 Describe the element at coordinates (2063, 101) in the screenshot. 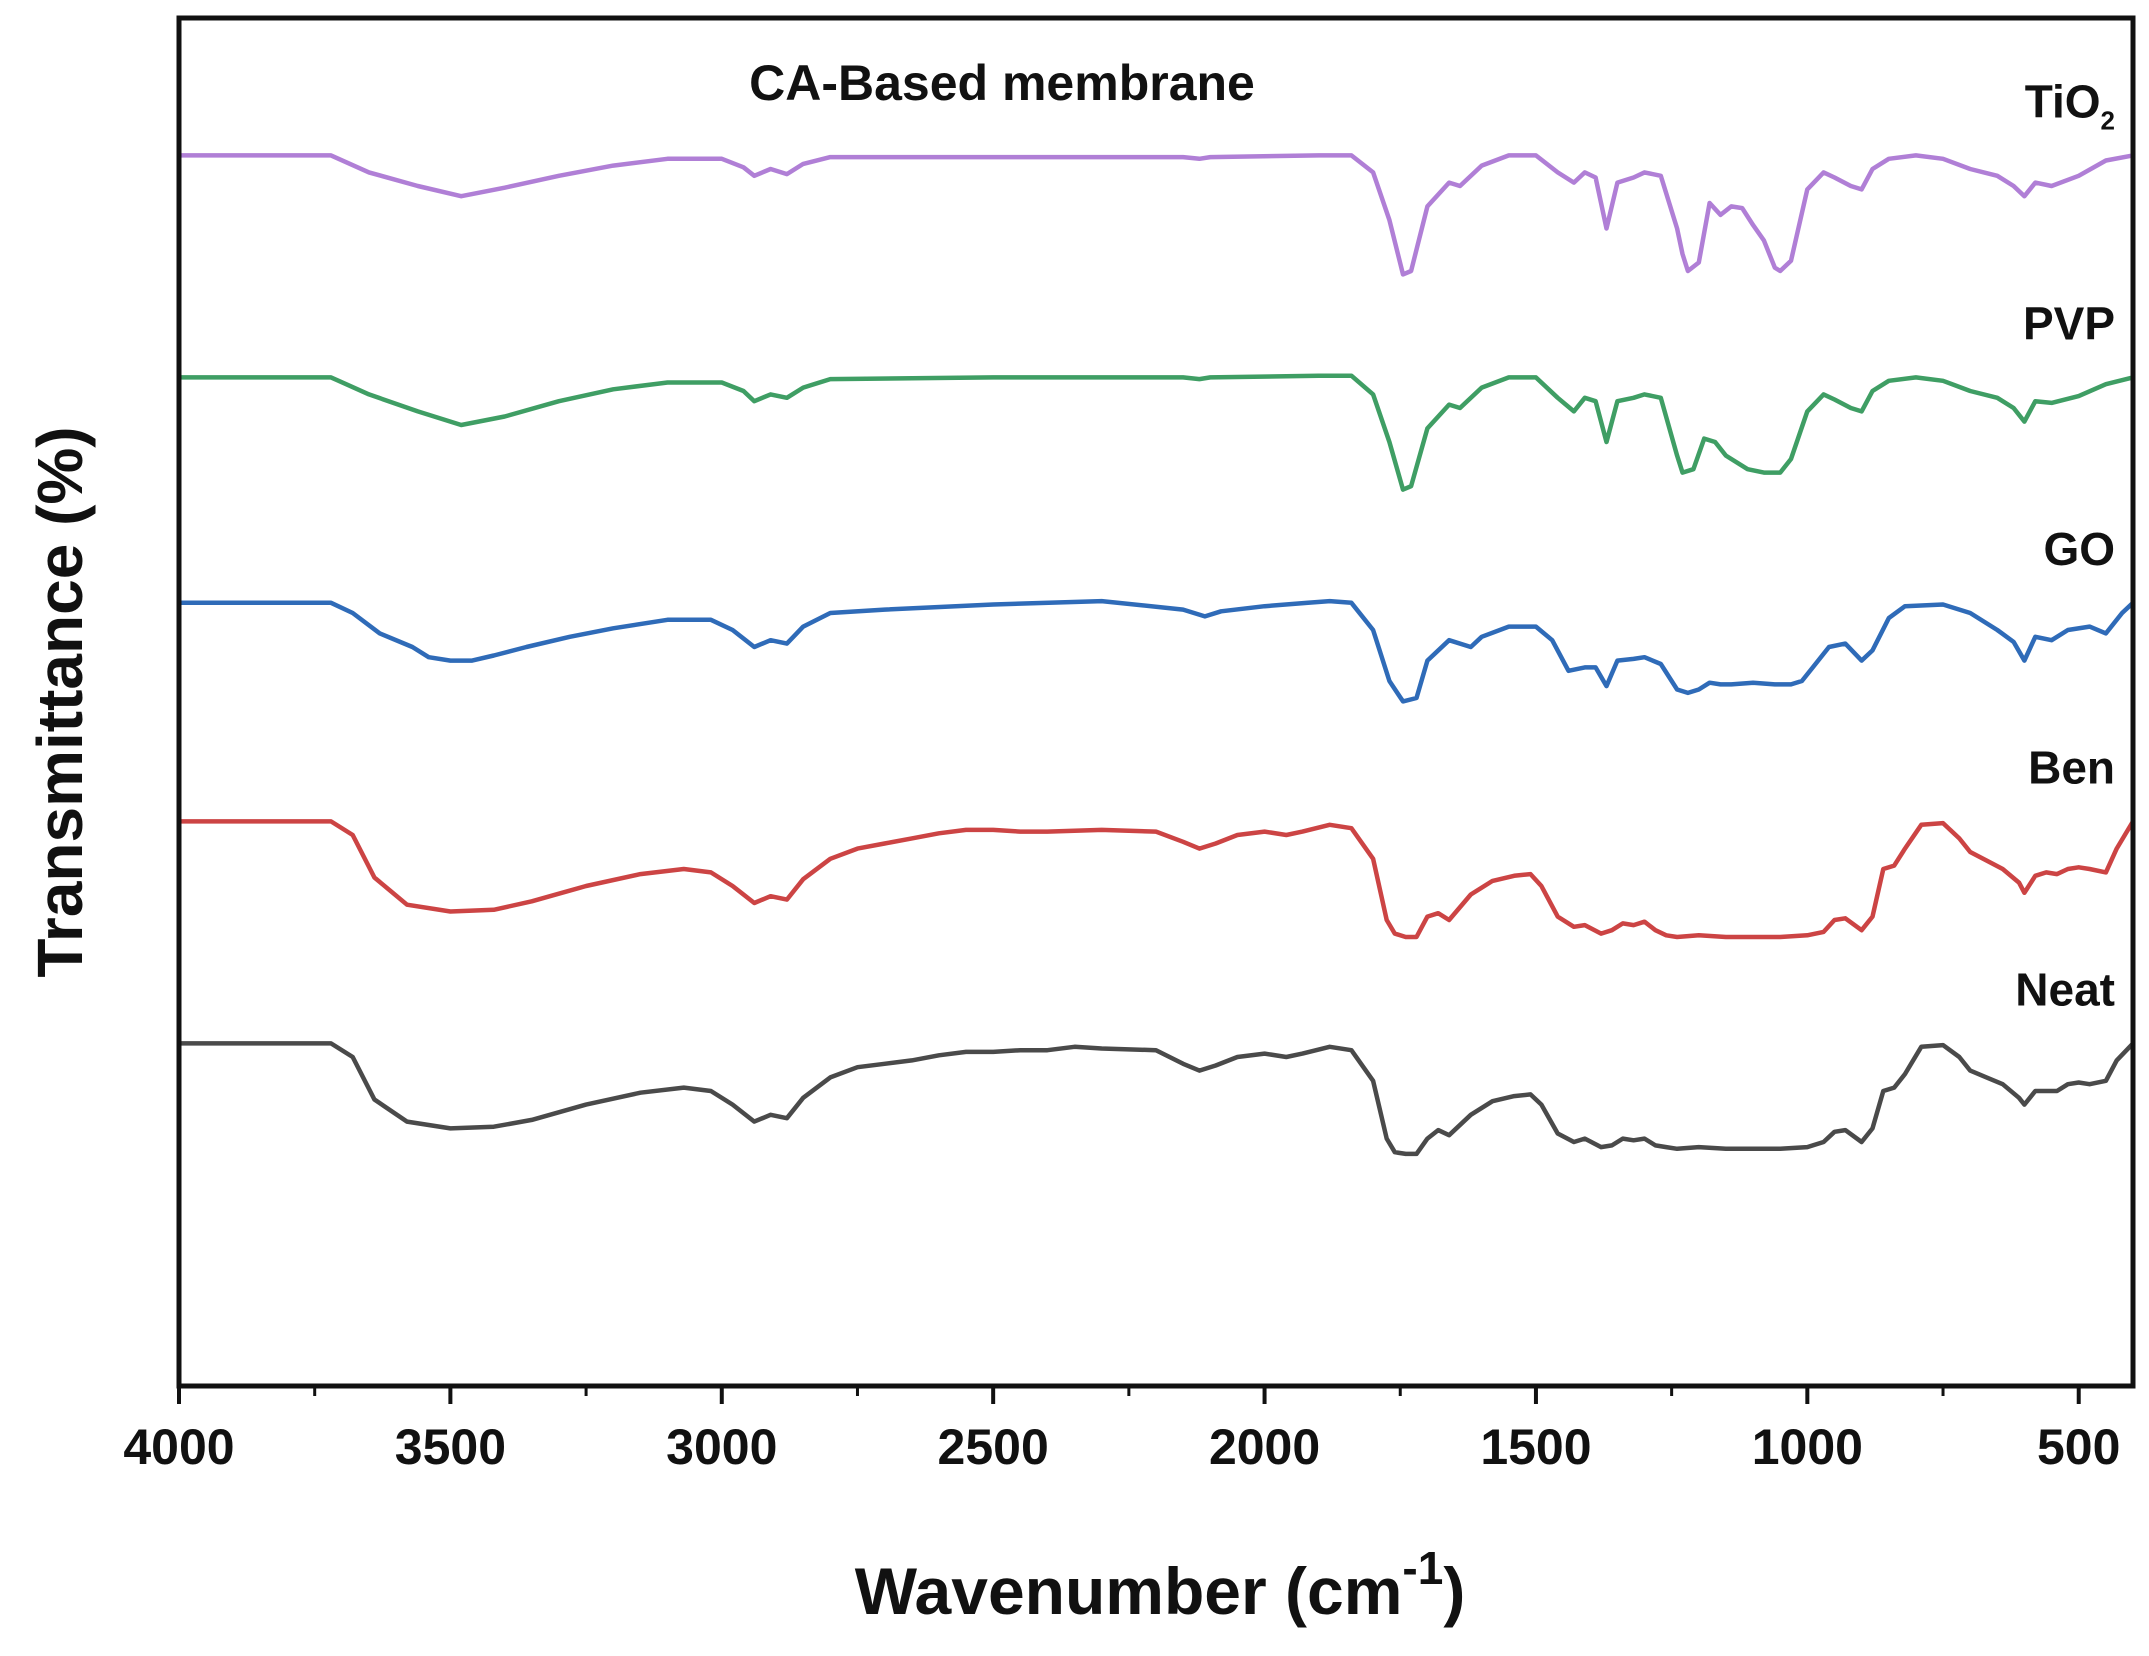

I see `series-label-text: TiO` at that location.